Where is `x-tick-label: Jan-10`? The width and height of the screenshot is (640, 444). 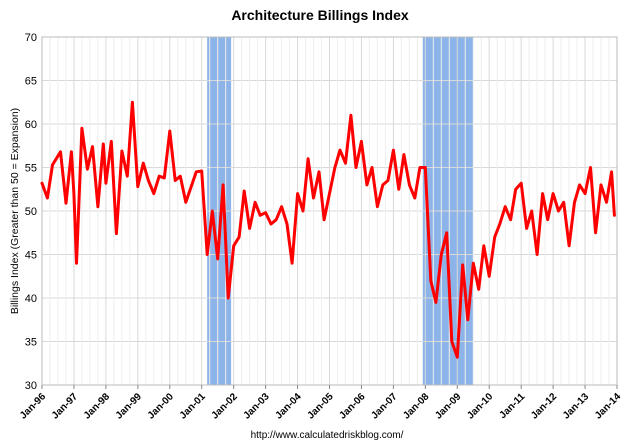
x-tick-label: Jan-10 is located at coordinates (480, 406).